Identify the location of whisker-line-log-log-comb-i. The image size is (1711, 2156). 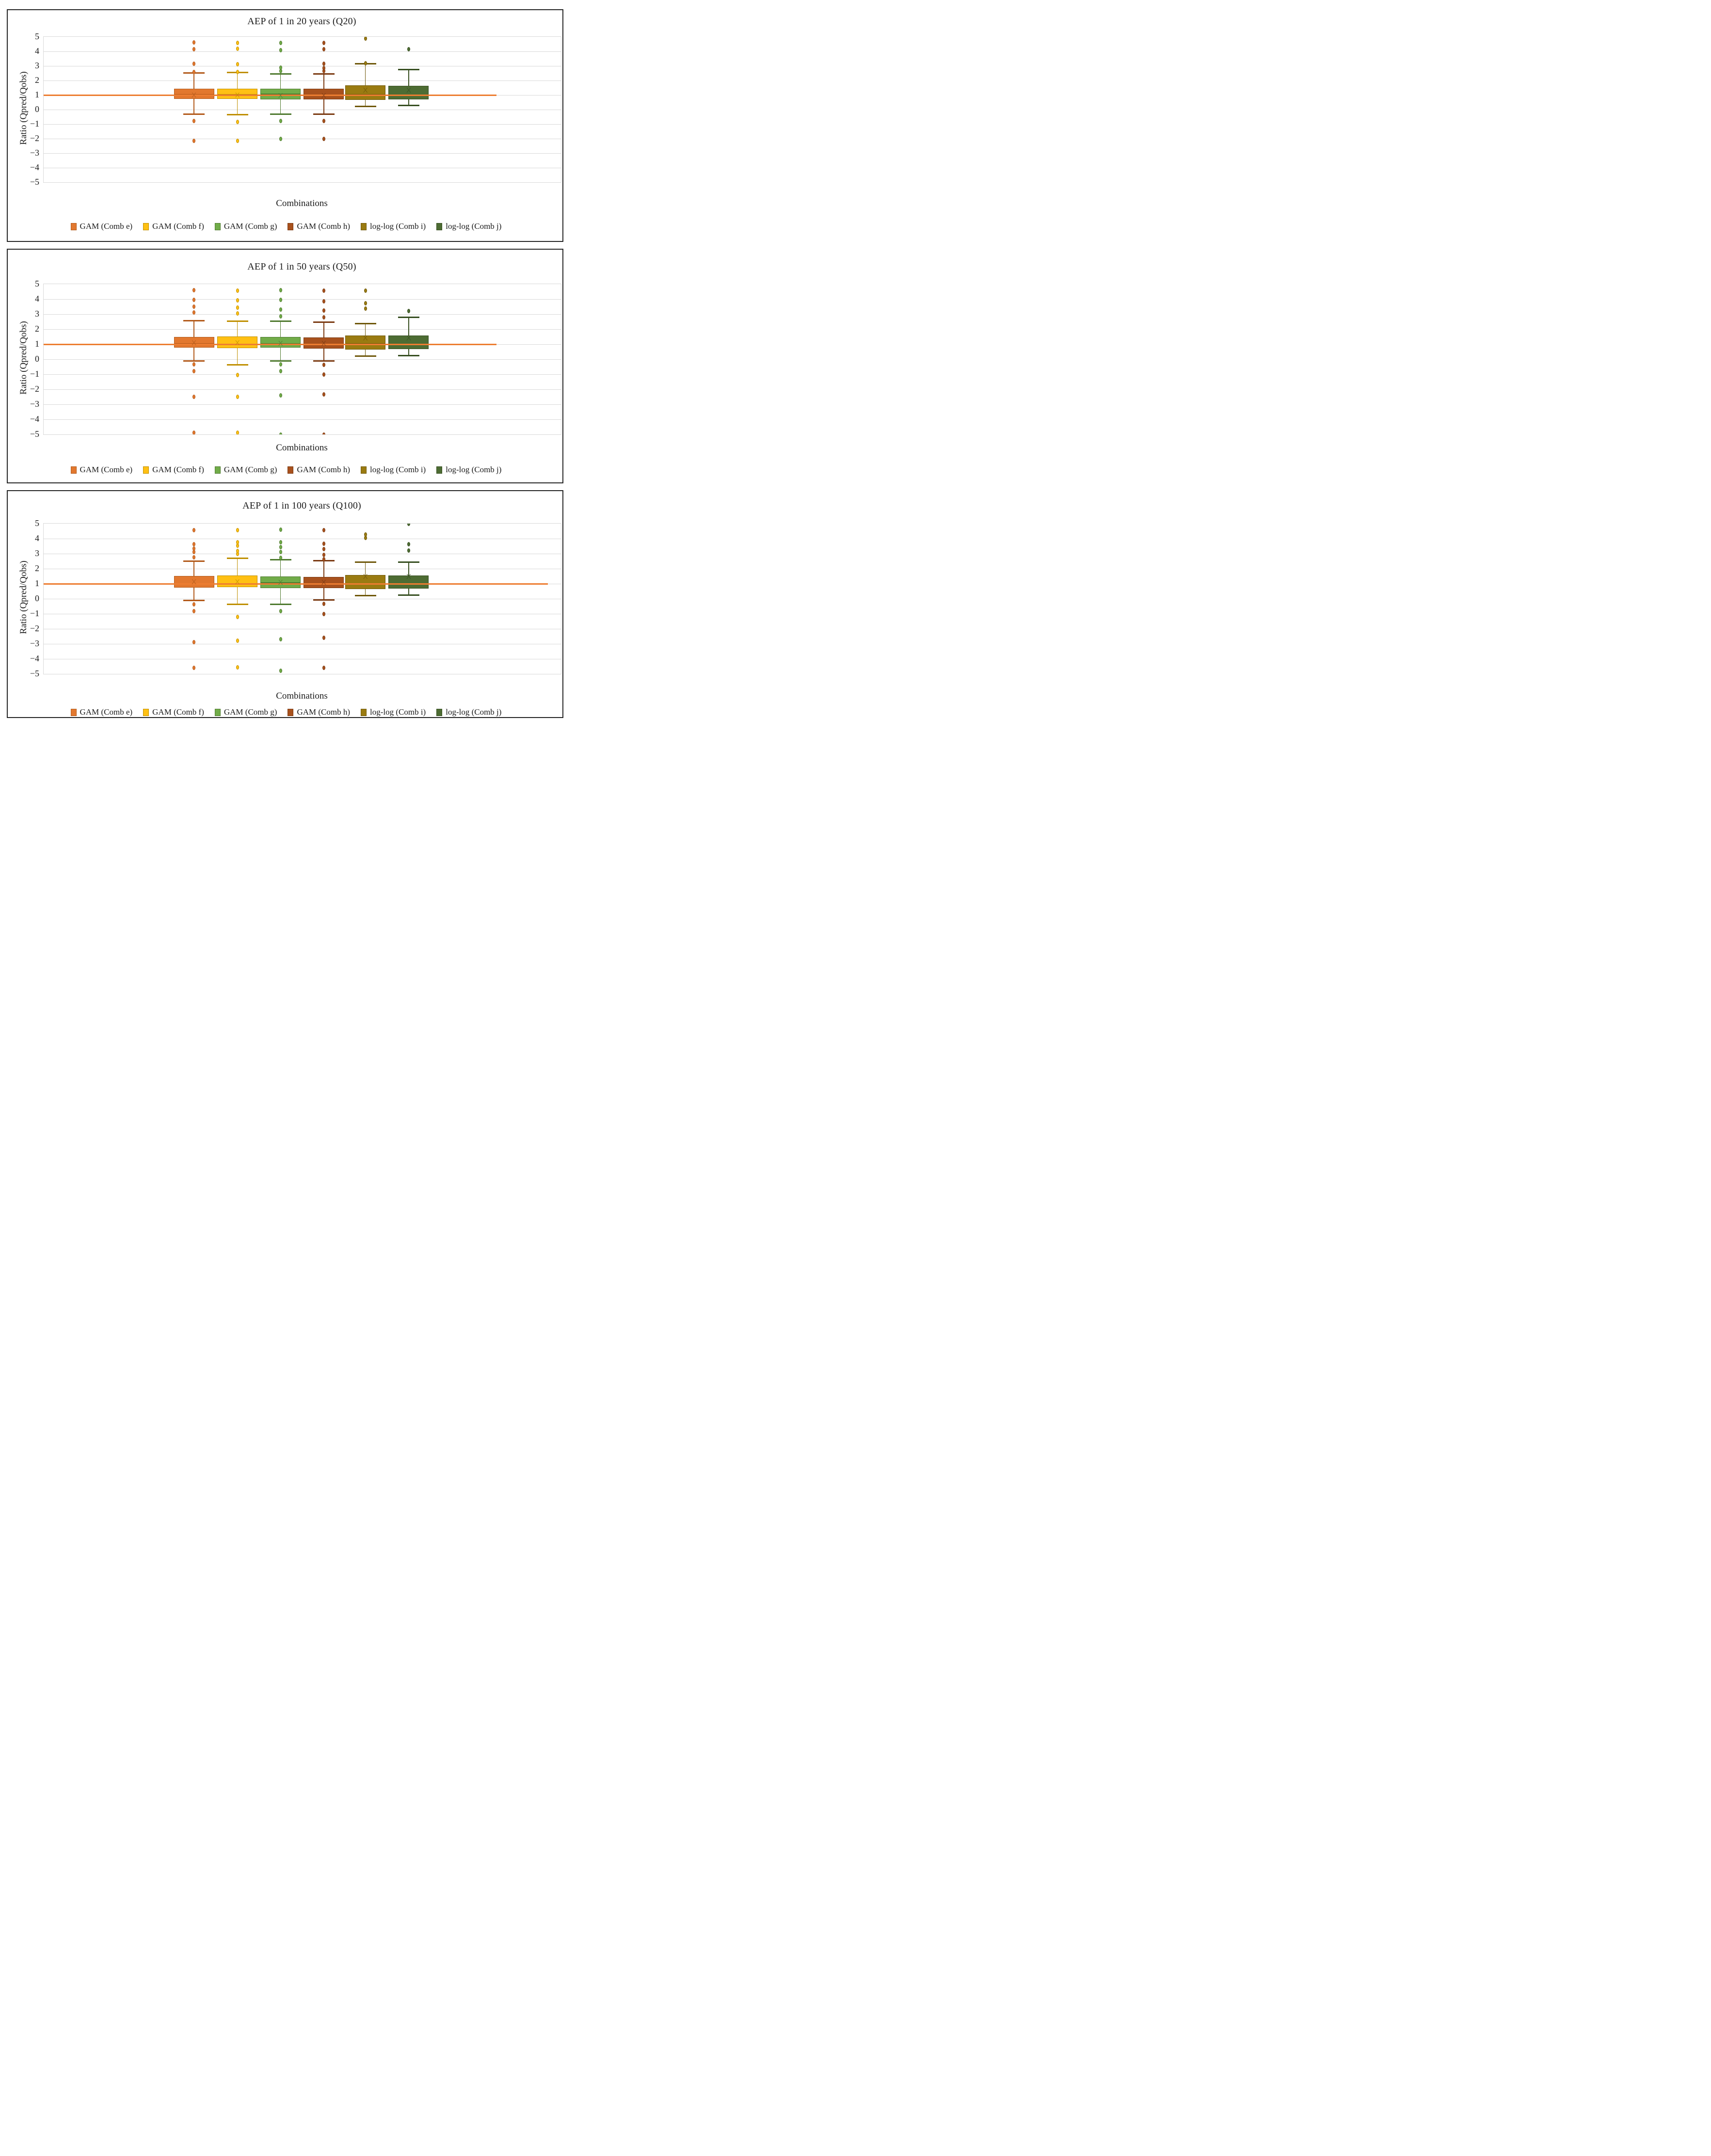
(365, 86).